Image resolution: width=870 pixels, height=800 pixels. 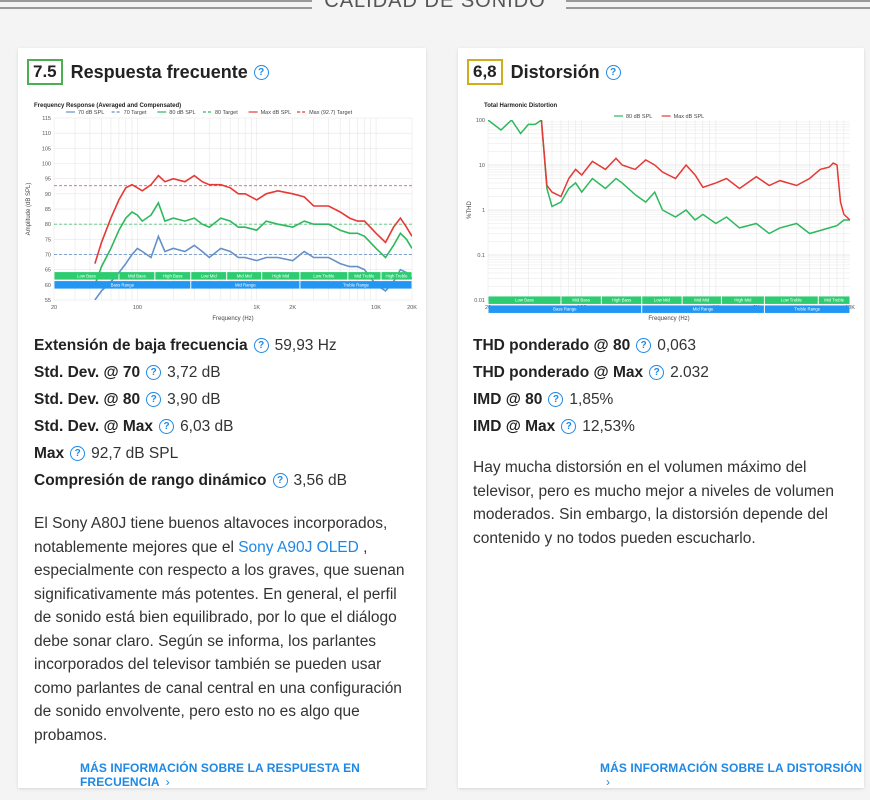 What do you see at coordinates (190, 376) in the screenshot?
I see `stat-row: Std. Dev. @ 70? 3,72 dB` at bounding box center [190, 376].